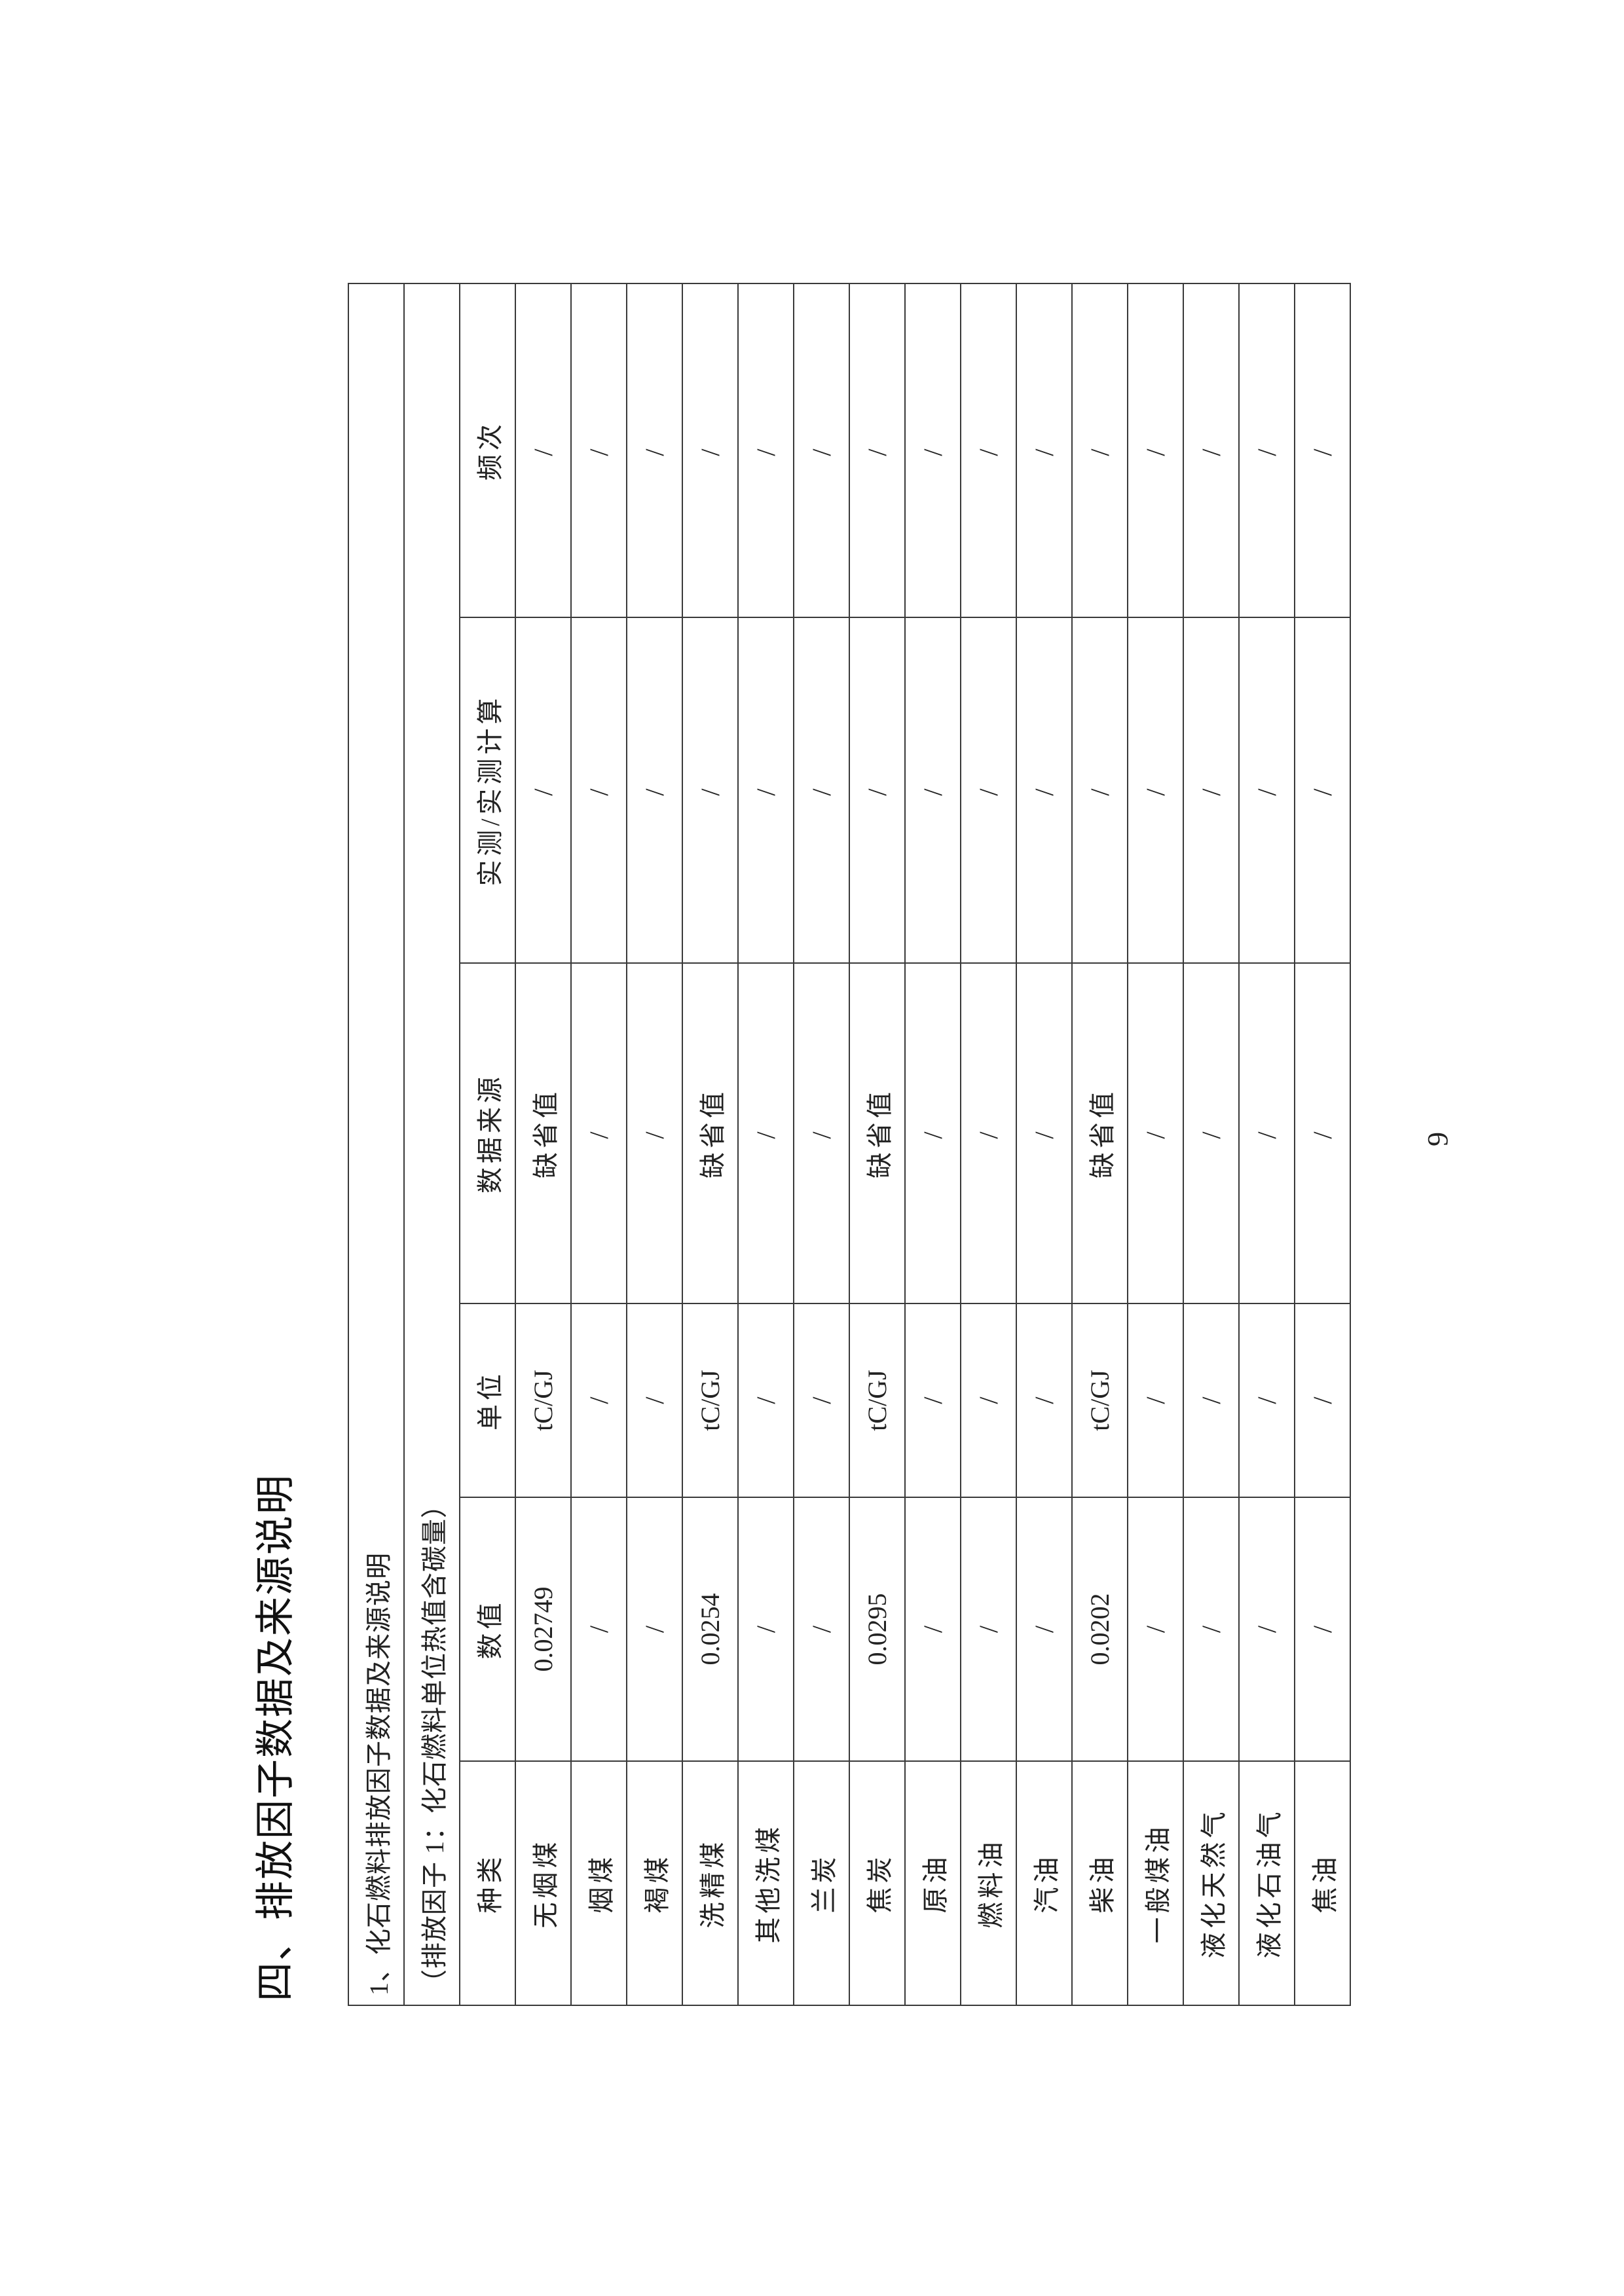 This screenshot has width=1624, height=2296. Describe the element at coordinates (1267, 1883) in the screenshot. I see `cell-type: 液化石油气` at that location.